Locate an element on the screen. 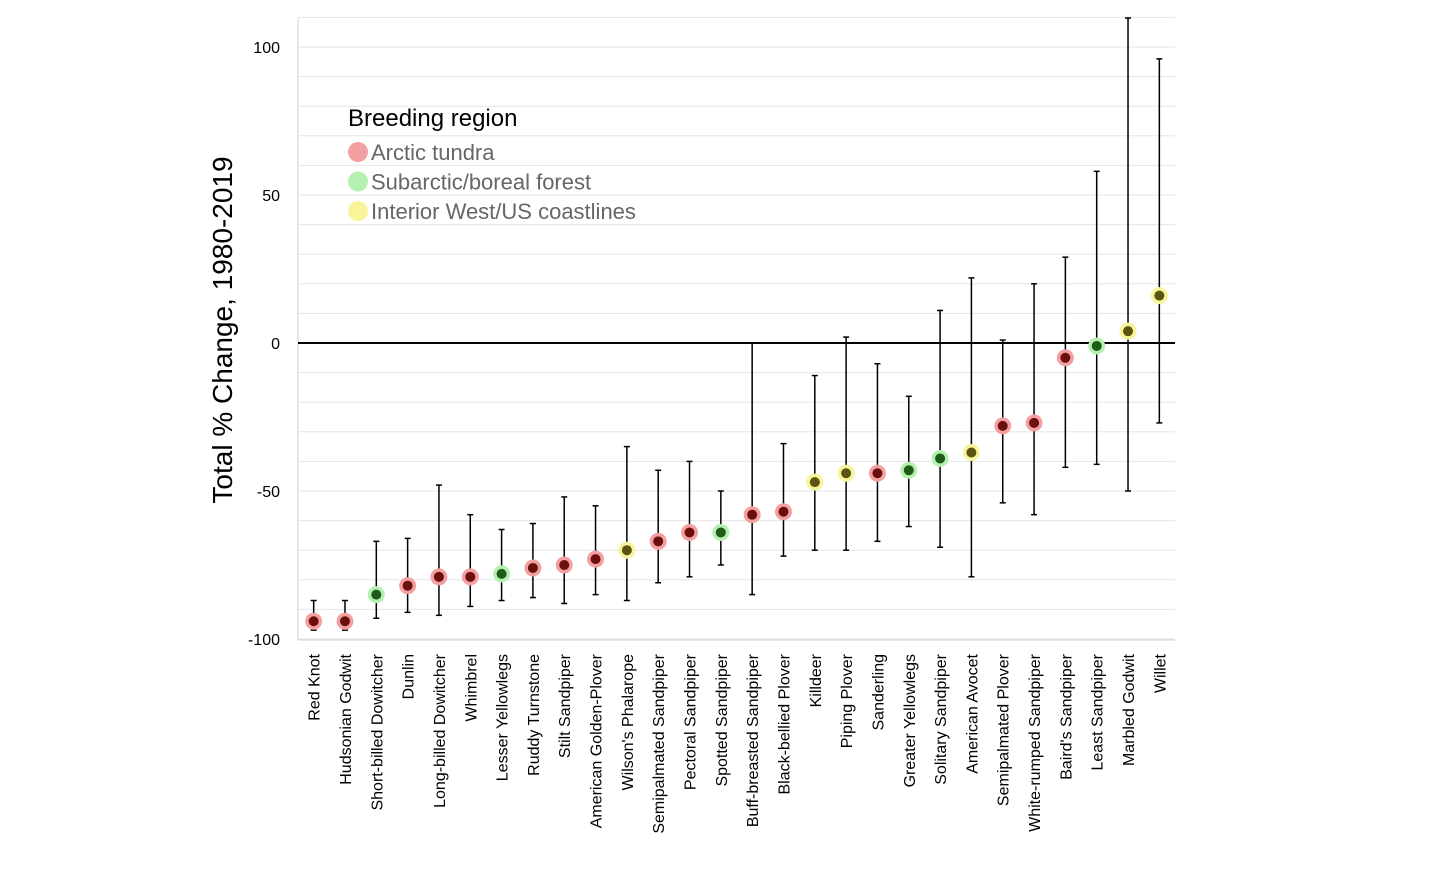  x-category-label: Greater Yellowlegs is located at coordinates (910, 720).